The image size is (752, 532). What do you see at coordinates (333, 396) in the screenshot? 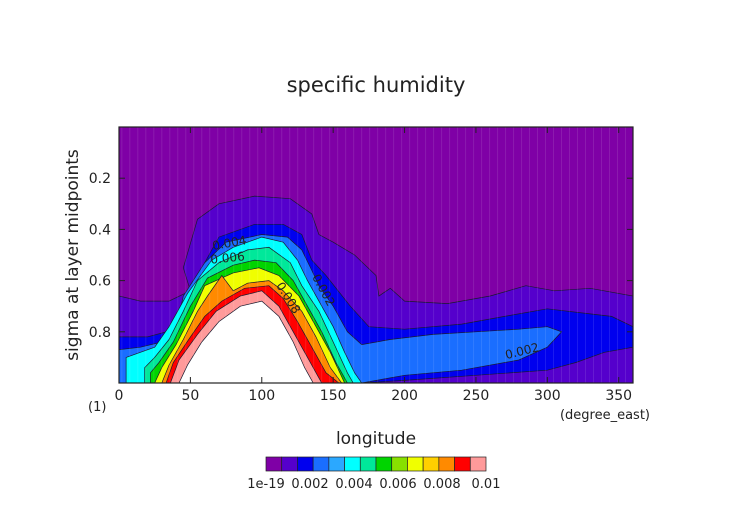
I see `x-tick-label: 150` at bounding box center [333, 396].